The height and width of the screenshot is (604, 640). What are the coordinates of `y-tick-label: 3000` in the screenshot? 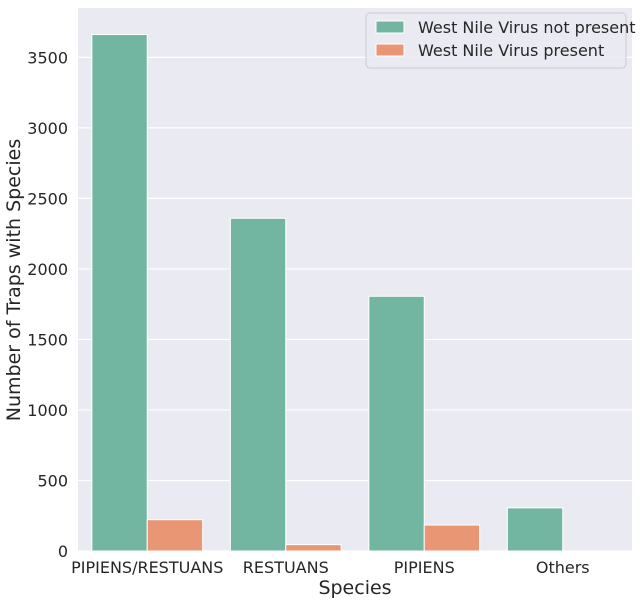 It's located at (47, 128).